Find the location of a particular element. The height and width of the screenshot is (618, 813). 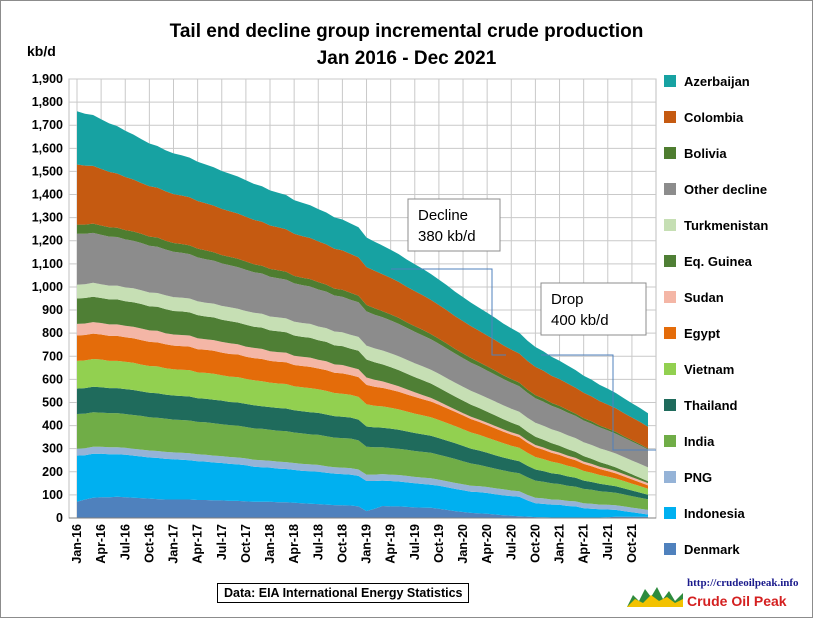

area-png is located at coordinates (362, 480).